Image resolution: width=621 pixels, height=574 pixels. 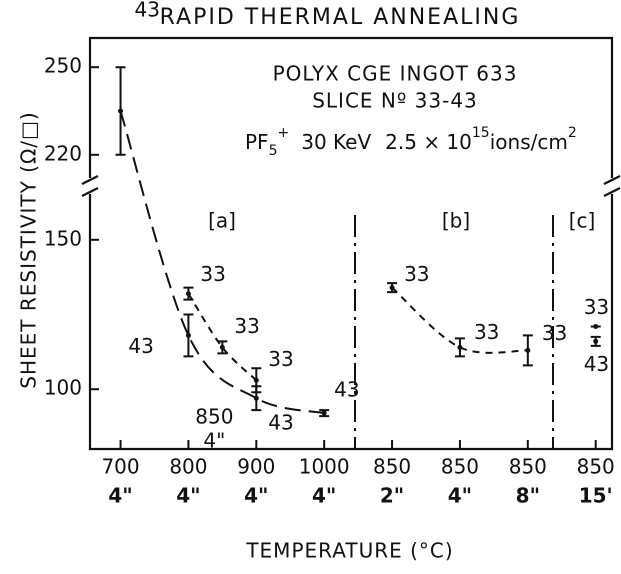 I want to click on group-label: [a], so click(x=222, y=221).